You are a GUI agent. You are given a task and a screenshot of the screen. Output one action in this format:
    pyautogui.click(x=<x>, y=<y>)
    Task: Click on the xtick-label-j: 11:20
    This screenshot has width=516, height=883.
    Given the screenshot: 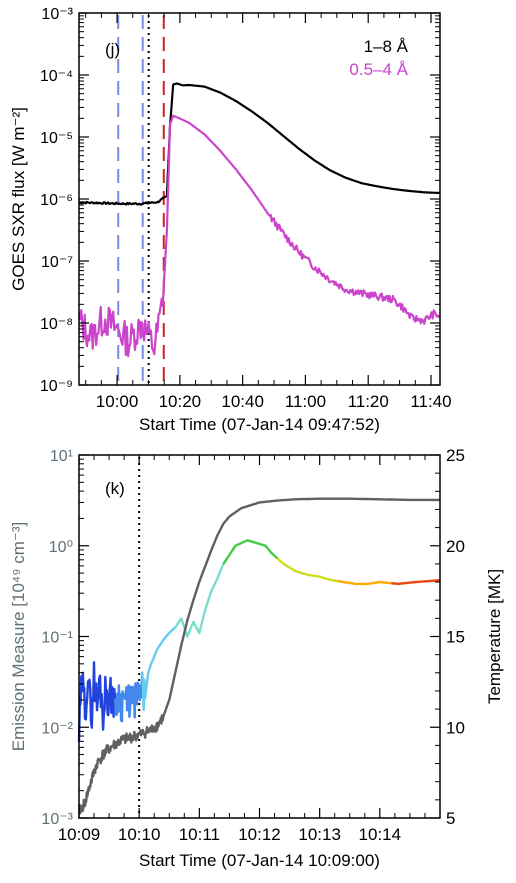 What is the action you would take?
    pyautogui.click(x=368, y=401)
    